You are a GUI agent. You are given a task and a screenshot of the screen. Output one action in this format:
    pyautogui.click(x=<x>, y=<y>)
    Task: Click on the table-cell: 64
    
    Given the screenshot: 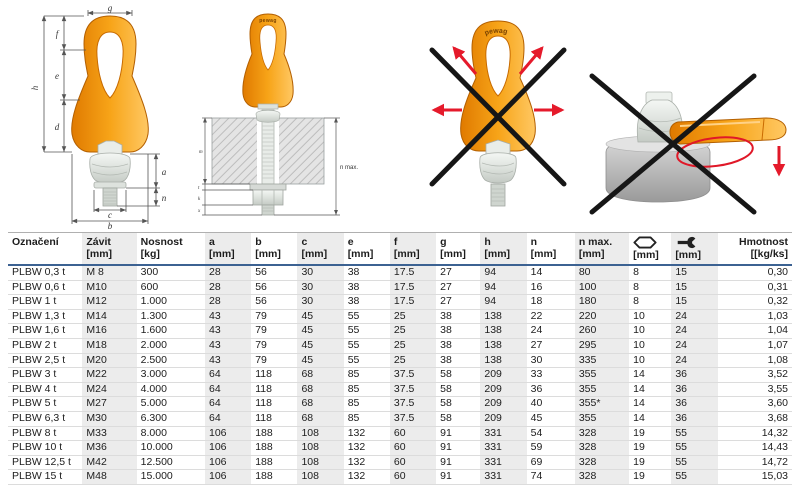 What is the action you would take?
    pyautogui.click(x=228, y=404)
    